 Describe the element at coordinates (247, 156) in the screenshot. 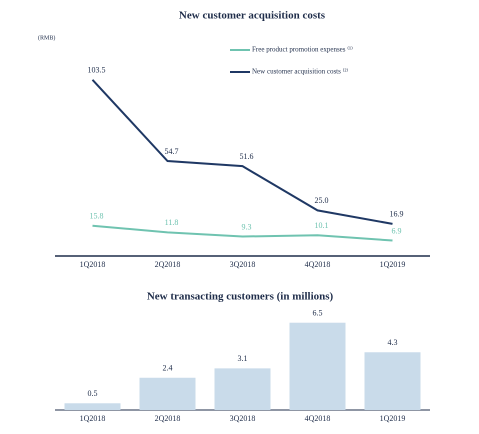

I see `data-label: 51.6` at that location.